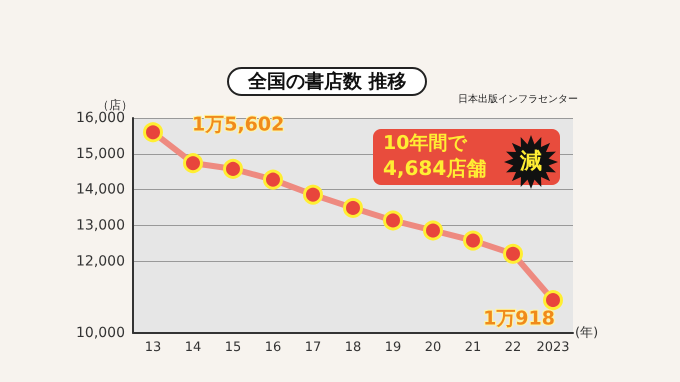 This screenshot has height=382, width=680. Describe the element at coordinates (518, 99) in the screenshot. I see `text: 日本出版インフラセンター` at that location.